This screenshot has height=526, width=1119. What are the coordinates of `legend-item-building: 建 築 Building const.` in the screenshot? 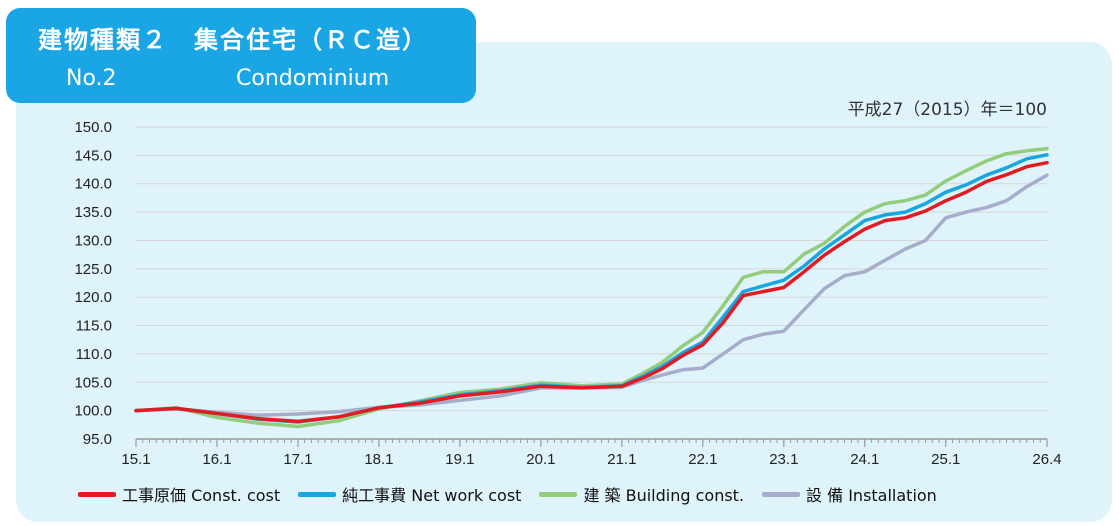 It's located at (641, 494).